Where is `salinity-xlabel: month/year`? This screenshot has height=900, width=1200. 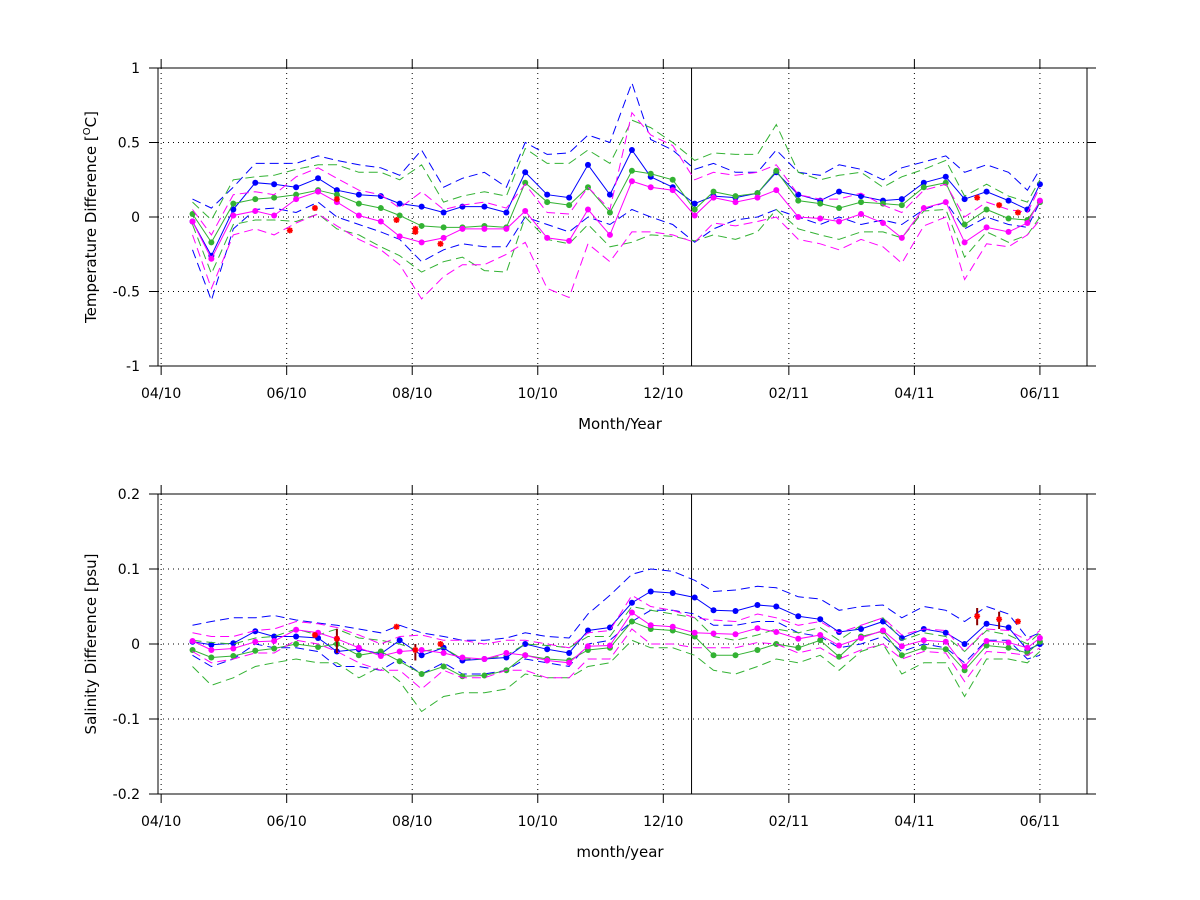
salinity-xlabel: month/year is located at coordinates (620, 852).